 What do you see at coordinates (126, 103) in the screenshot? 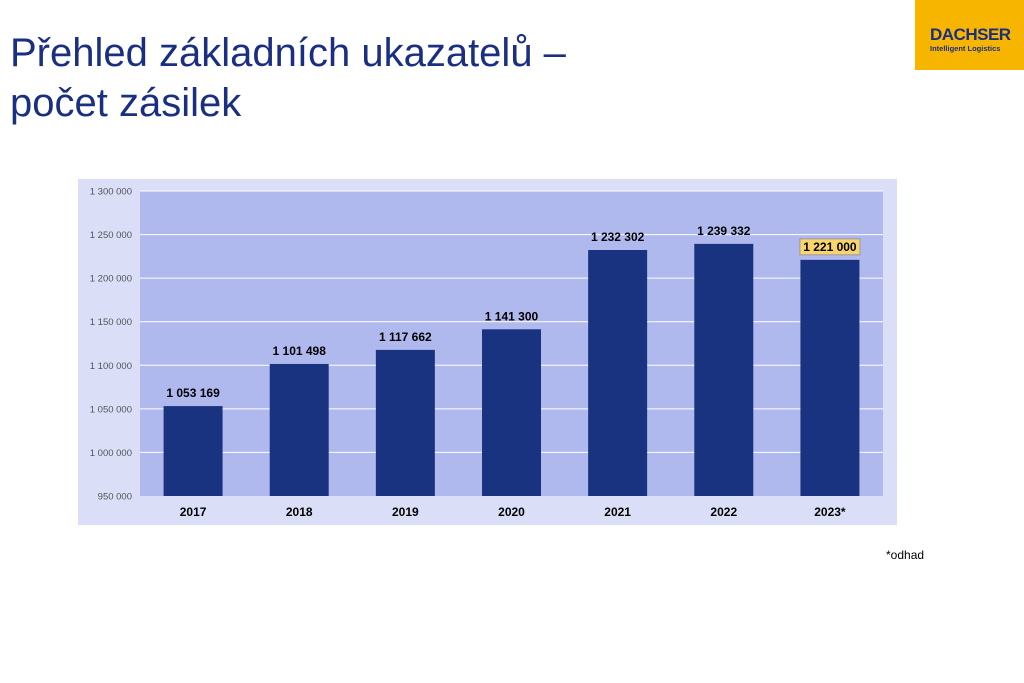
I see `slide-title-line-2: počet zásilek` at bounding box center [126, 103].